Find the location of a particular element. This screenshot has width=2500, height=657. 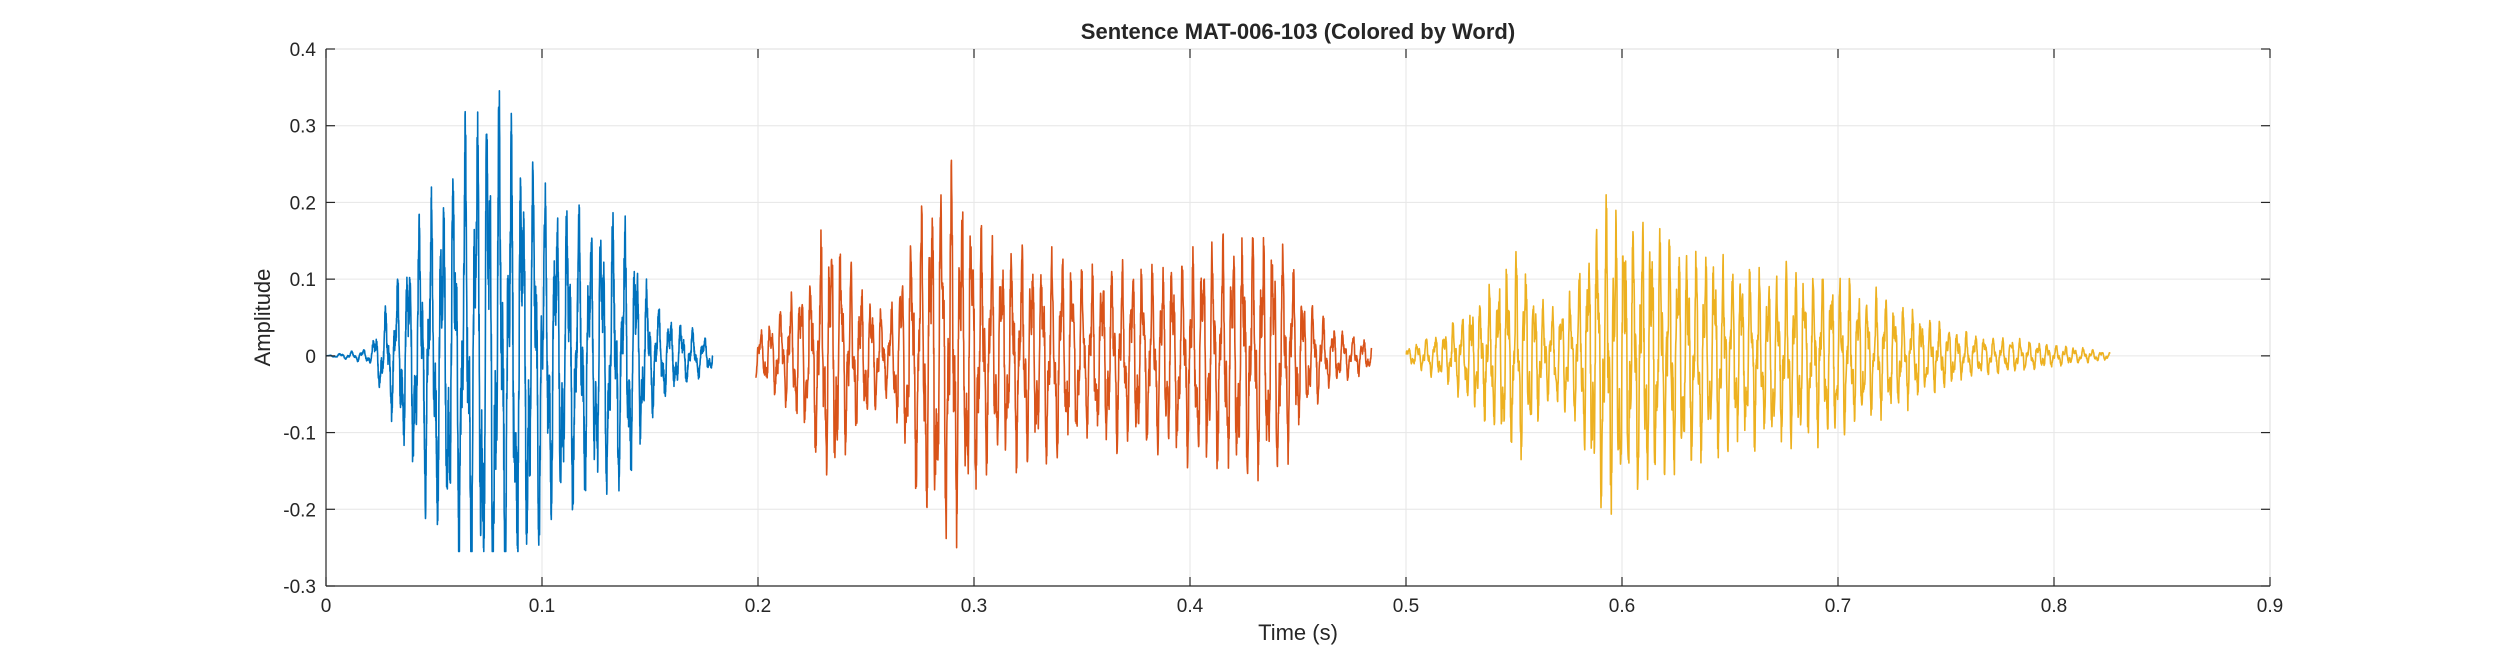

x-tick-label: 0.6 is located at coordinates (1622, 606).